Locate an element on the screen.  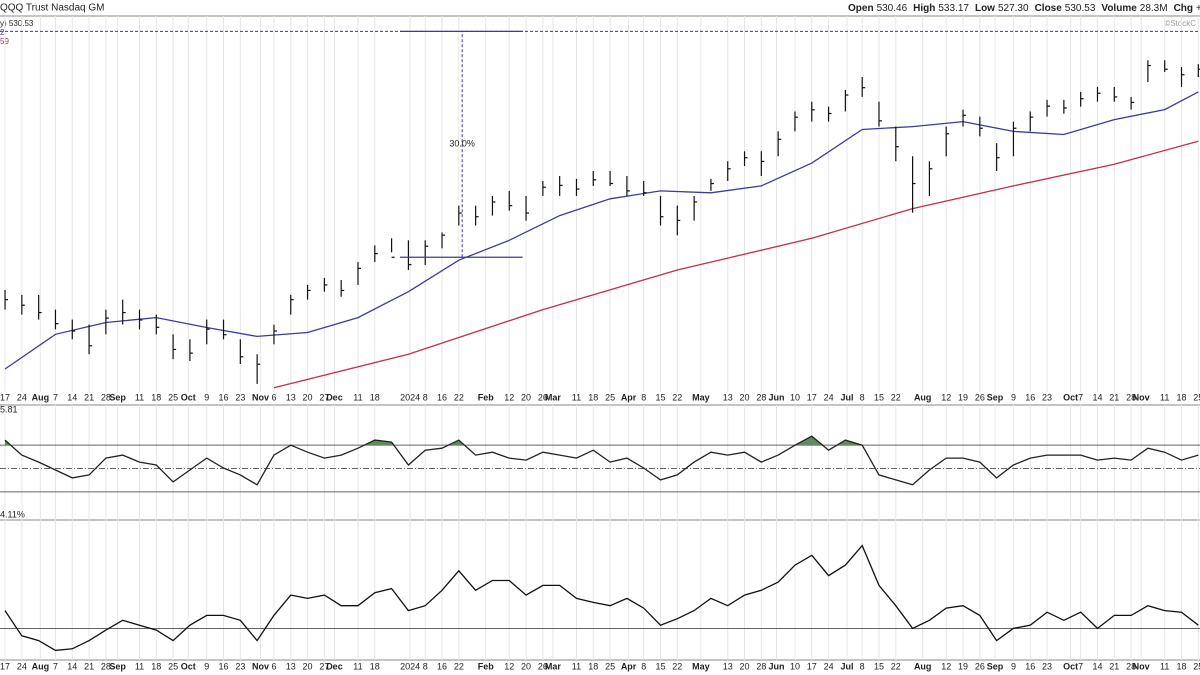
x-tick-label: 2024 is located at coordinates (410, 397).